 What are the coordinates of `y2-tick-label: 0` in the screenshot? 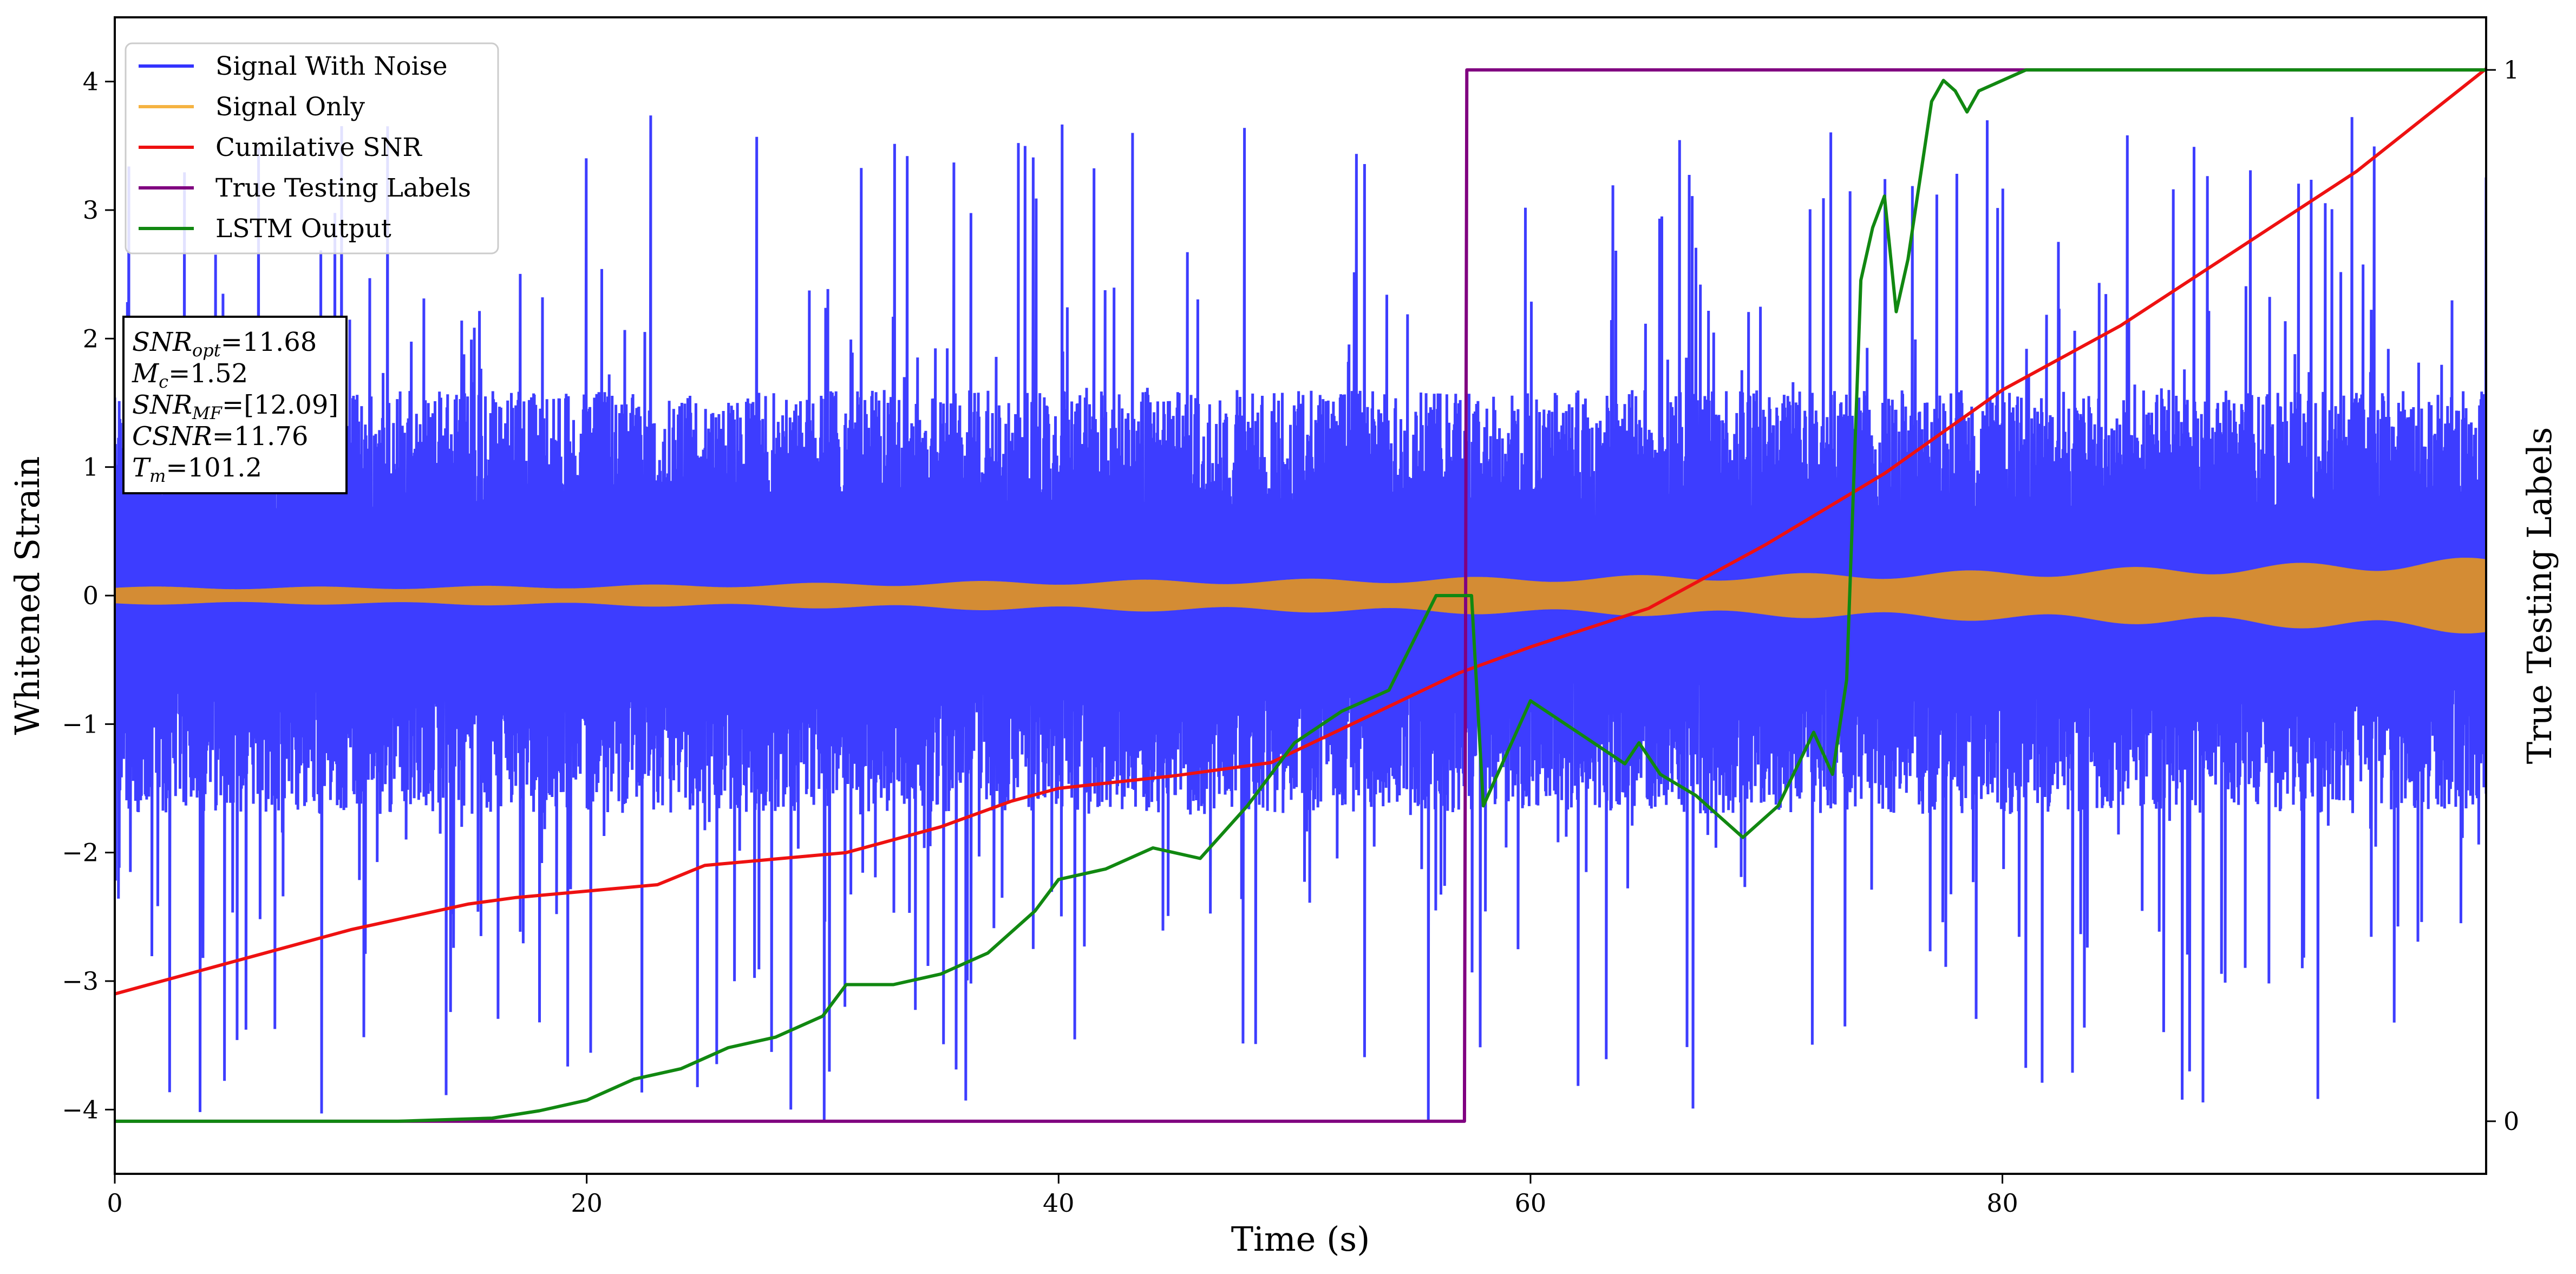 It's located at (2511, 1121).